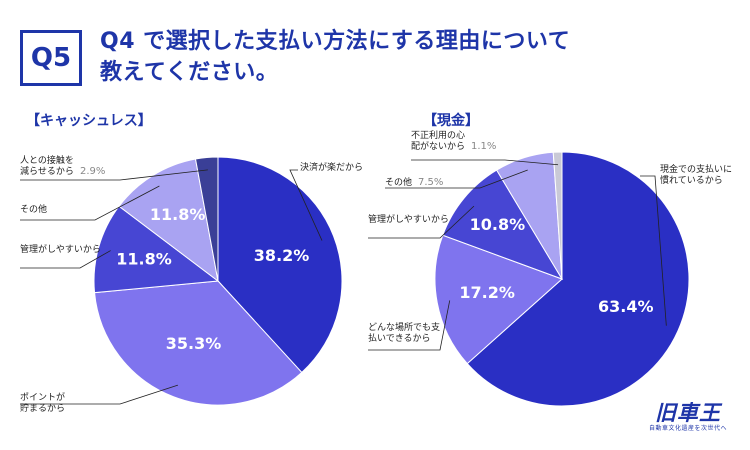  Describe the element at coordinates (691, 180) in the screenshot. I see `category-label-line-1-0-1: 慣れているから` at that location.